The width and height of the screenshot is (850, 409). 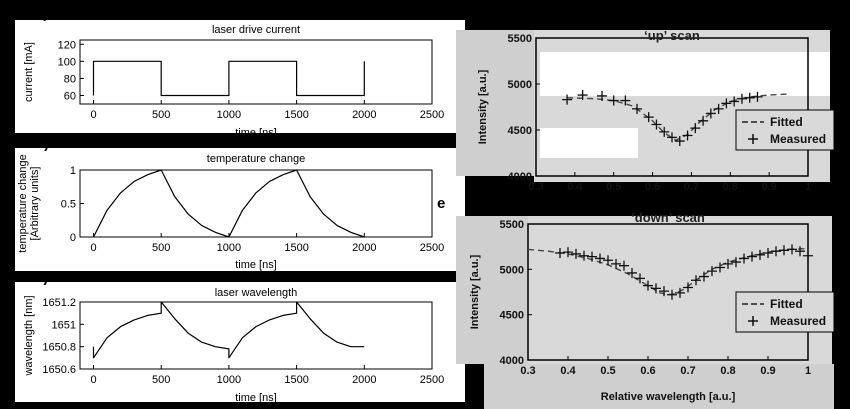 I want to click on y-axis-label-line: [Arbitrary units], so click(x=35, y=204).